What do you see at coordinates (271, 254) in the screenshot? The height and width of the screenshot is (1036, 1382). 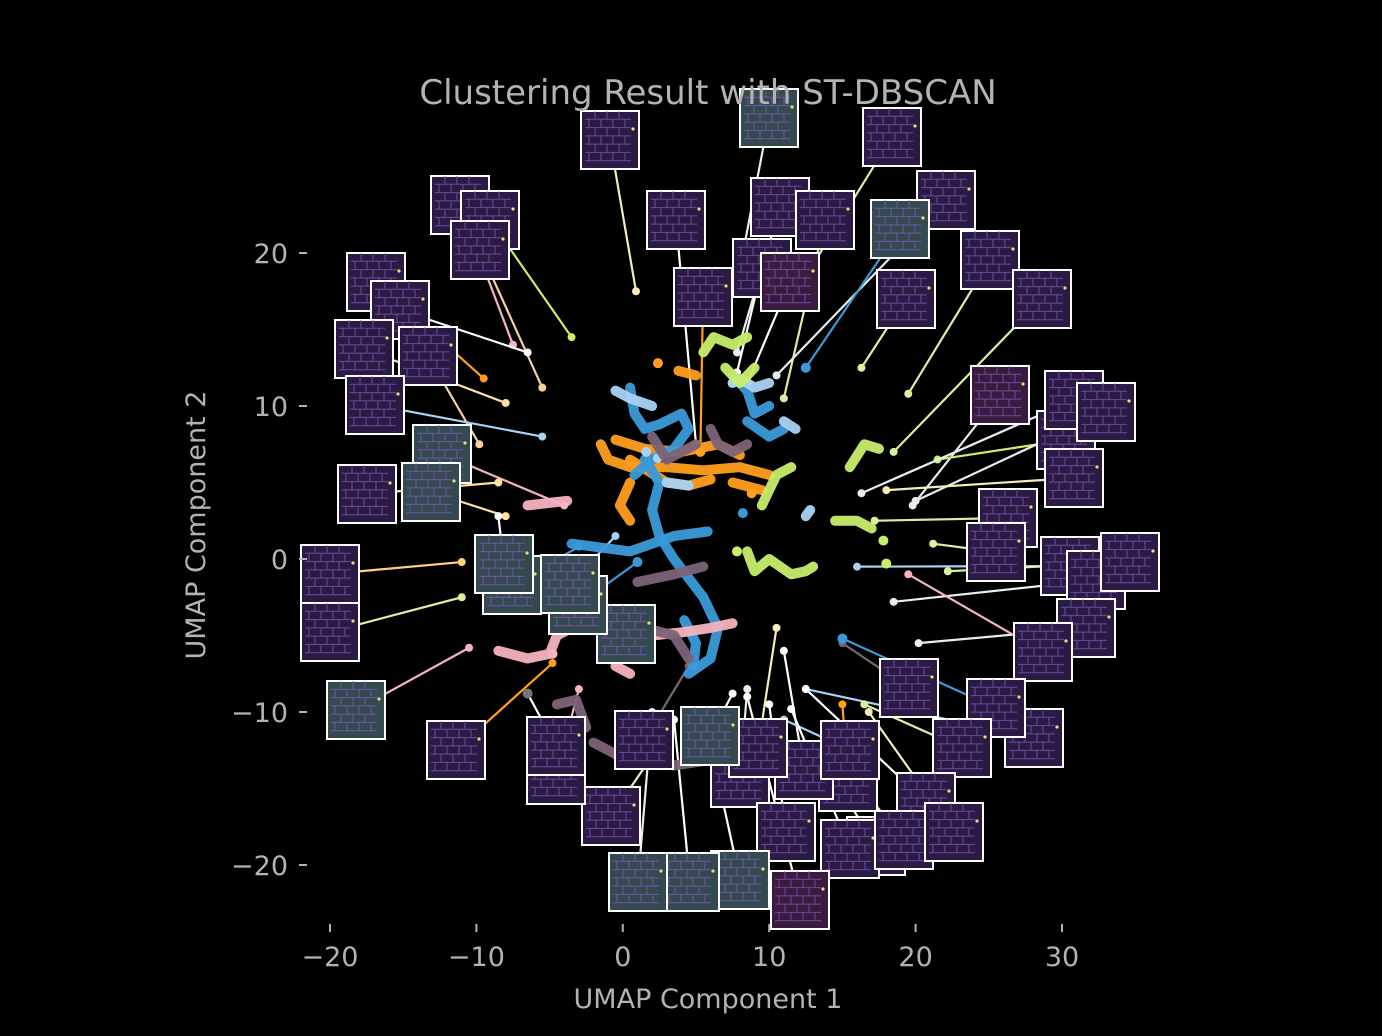 I see `y-tick-label: 20` at bounding box center [271, 254].